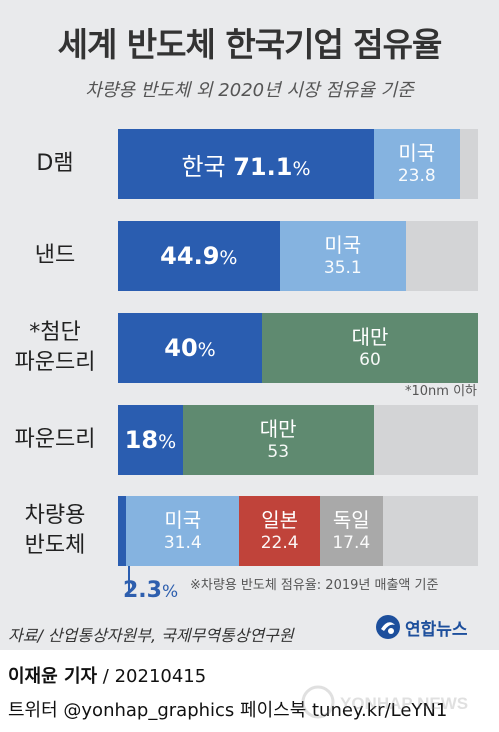 The image size is (499, 732). Describe the element at coordinates (55, 163) in the screenshot. I see `row-label-0: D램` at that location.